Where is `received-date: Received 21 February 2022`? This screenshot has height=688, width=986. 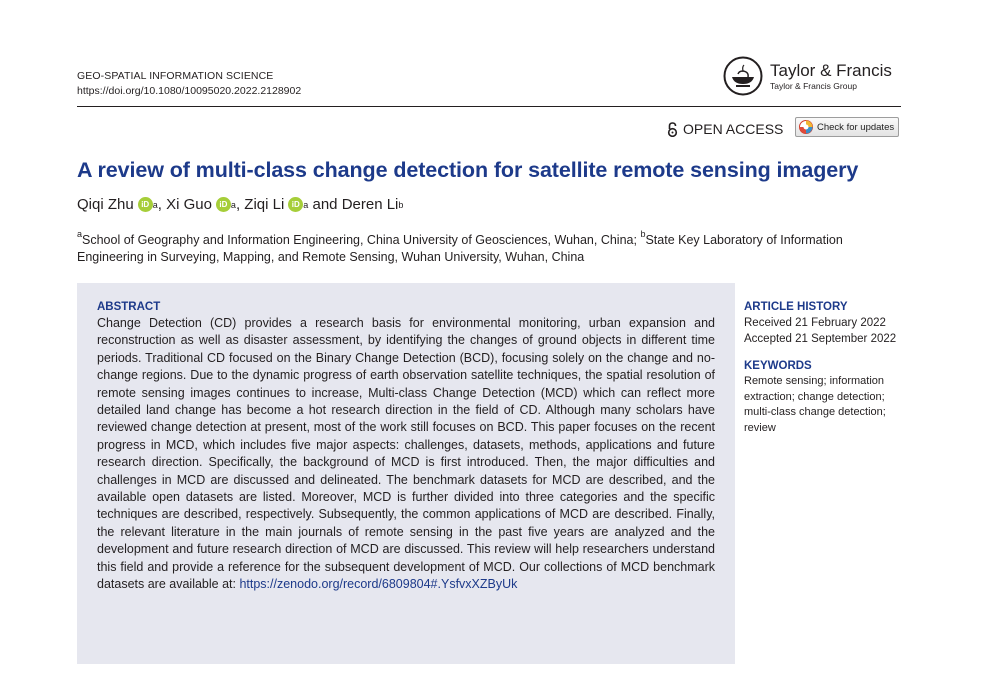 received-date: Received 21 February 2022 is located at coordinates (815, 323).